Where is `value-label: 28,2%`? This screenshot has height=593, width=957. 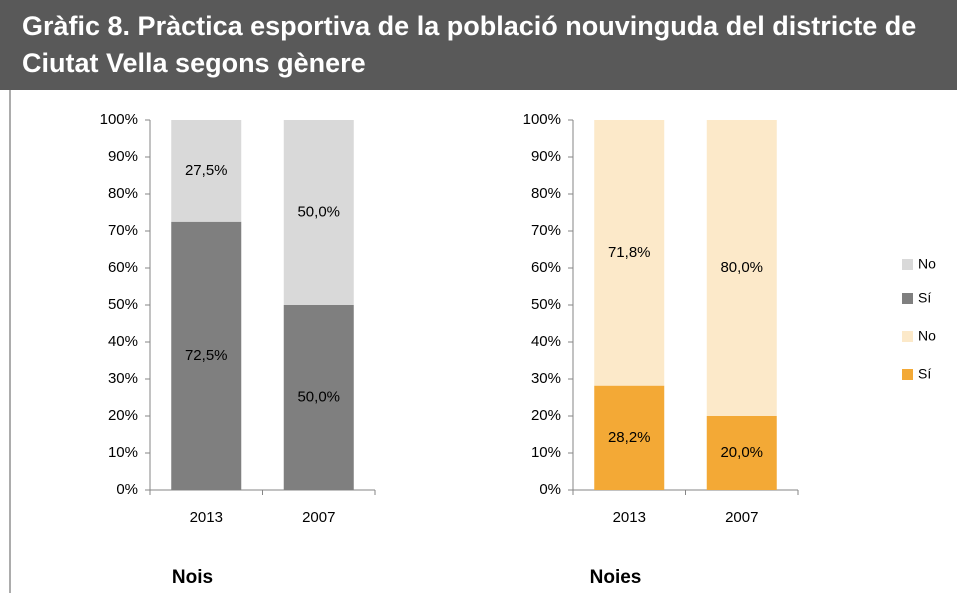 value-label: 28,2% is located at coordinates (629, 437).